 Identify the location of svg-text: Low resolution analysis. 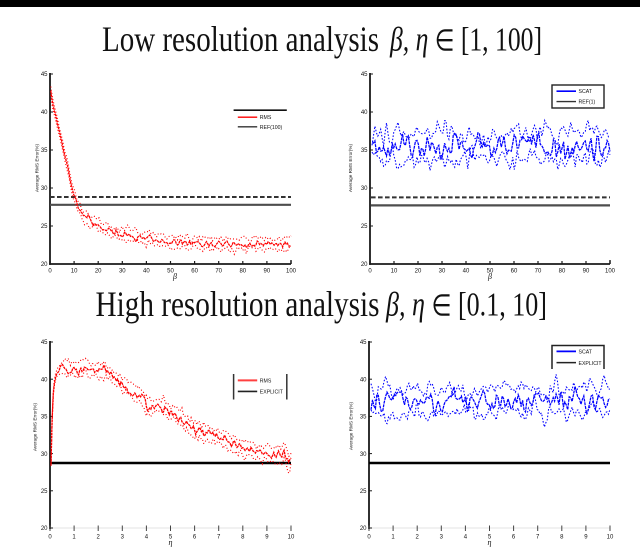
(240, 39).